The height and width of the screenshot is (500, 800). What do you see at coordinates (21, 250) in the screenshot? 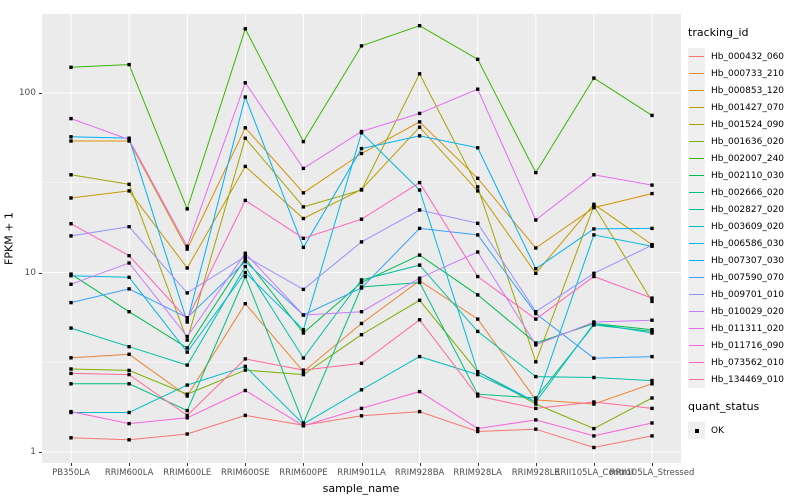
I see `y-axis: 1 10 100` at bounding box center [21, 250].